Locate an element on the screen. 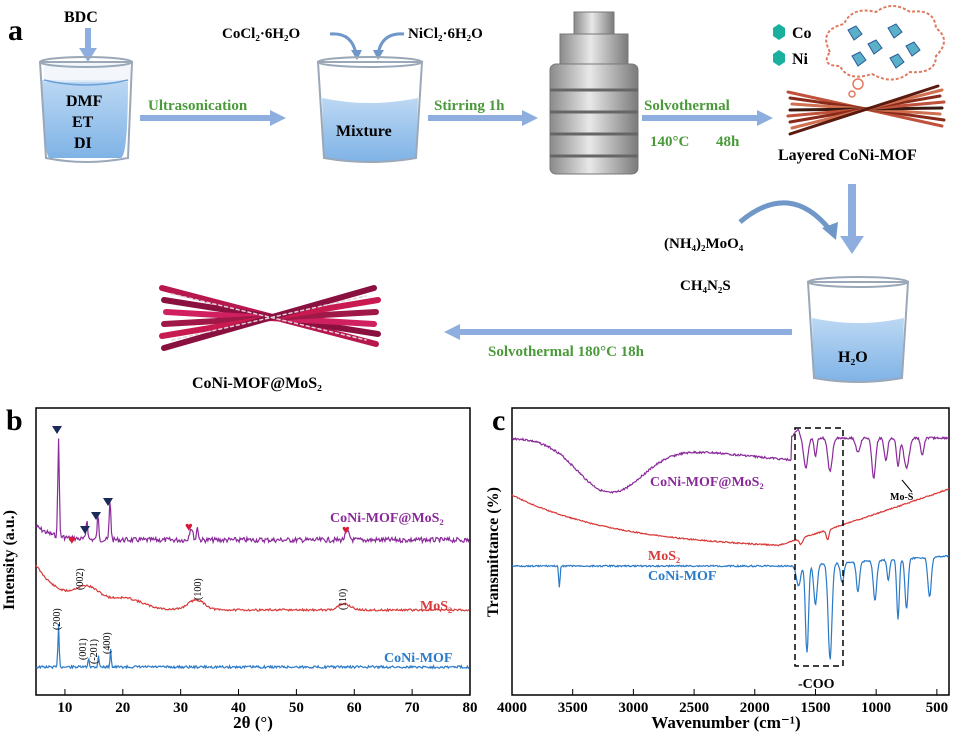 Image resolution: width=957 pixels, height=739 pixels. ftir-tick-label: 3500 is located at coordinates (573, 708).